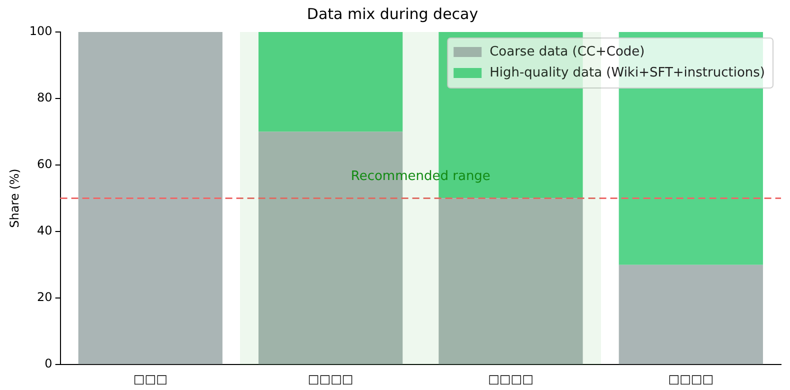  What do you see at coordinates (40, 31) in the screenshot?
I see `y-tick-label: 100` at bounding box center [40, 31].